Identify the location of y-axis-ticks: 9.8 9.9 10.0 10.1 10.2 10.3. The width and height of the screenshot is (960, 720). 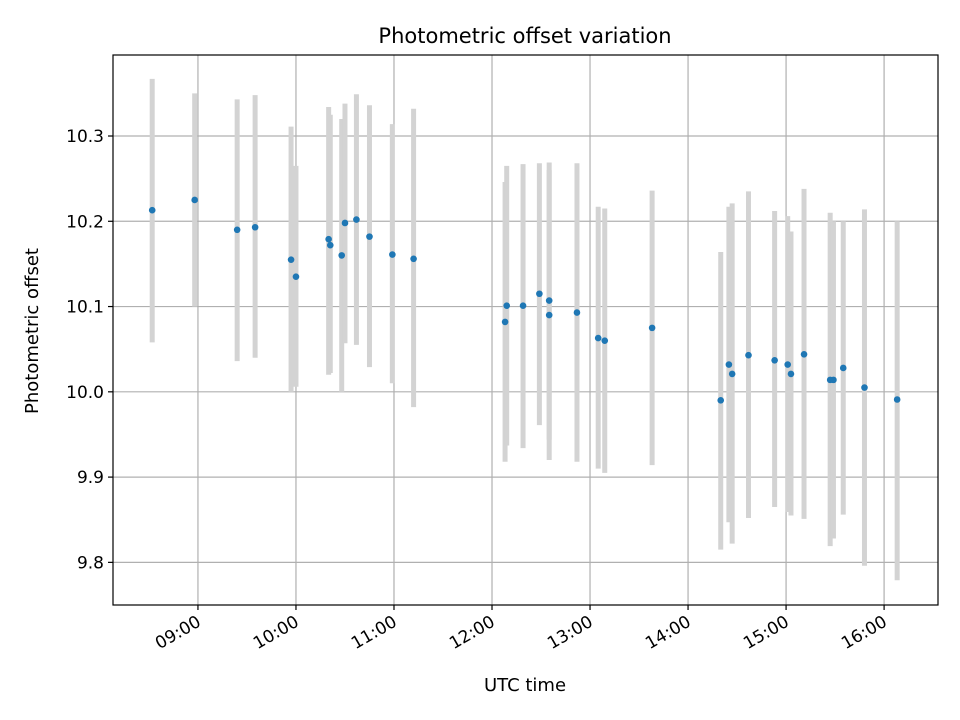
(89, 350).